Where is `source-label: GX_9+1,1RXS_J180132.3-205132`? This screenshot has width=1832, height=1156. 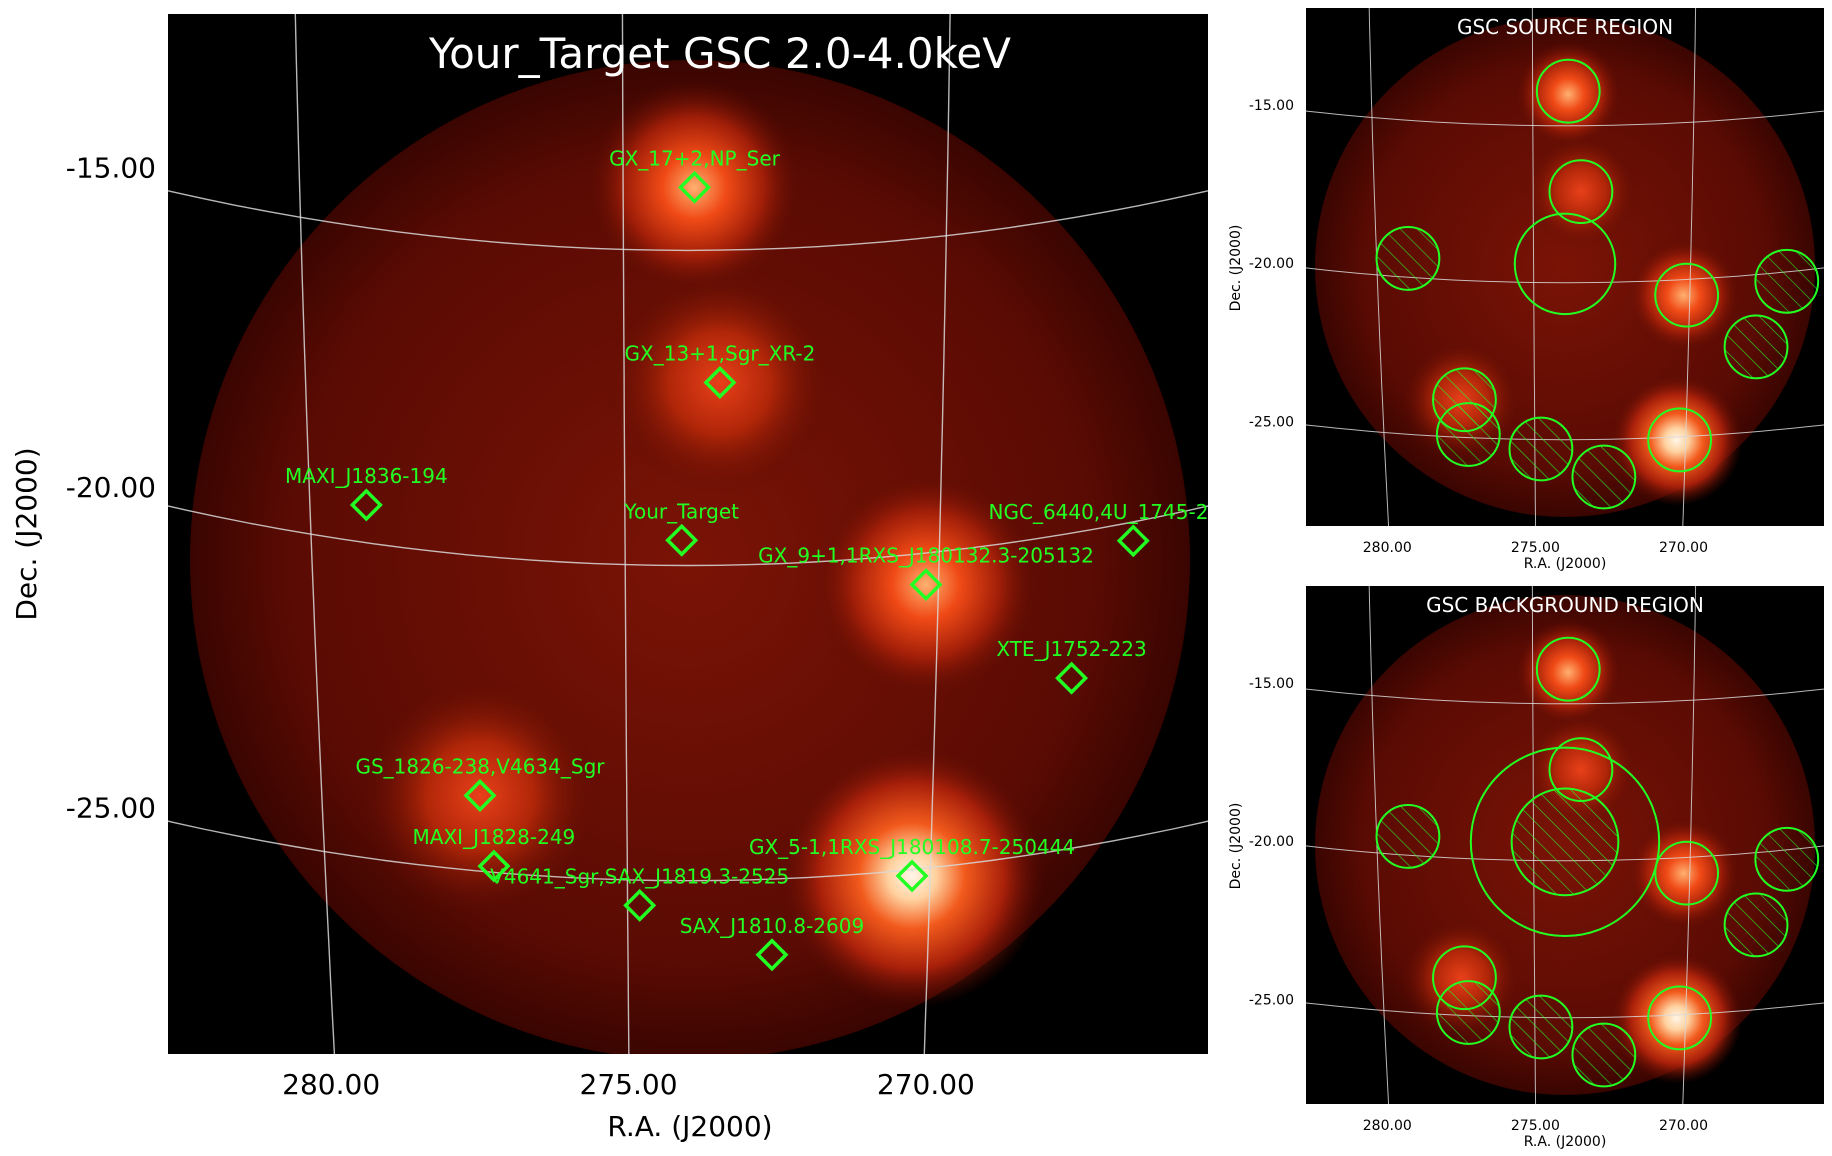
source-label: GX_9+1,1RXS_J180132.3-205132 is located at coordinates (926, 556).